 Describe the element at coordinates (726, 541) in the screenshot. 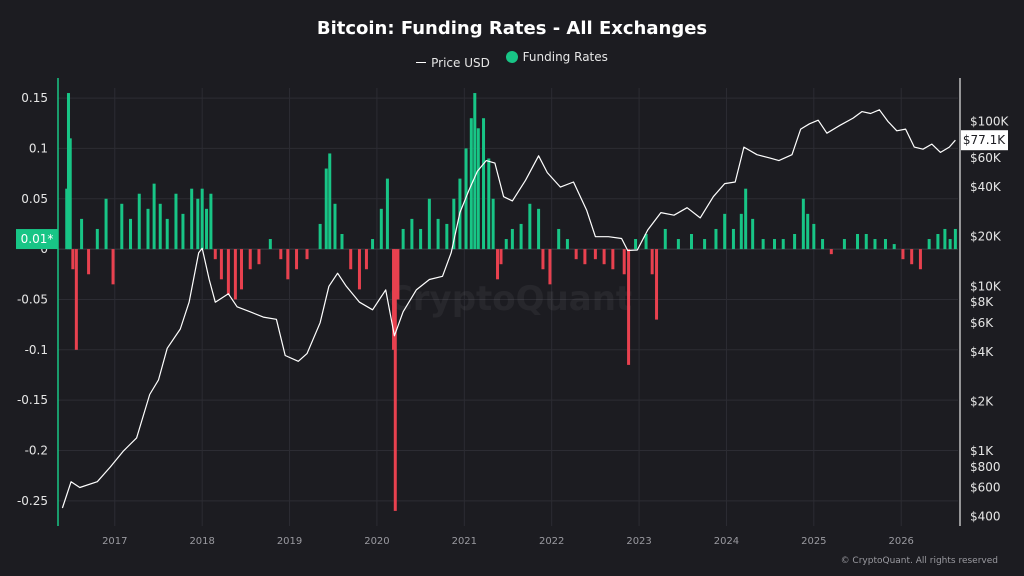

I see `x-tick-label: 2024` at that location.